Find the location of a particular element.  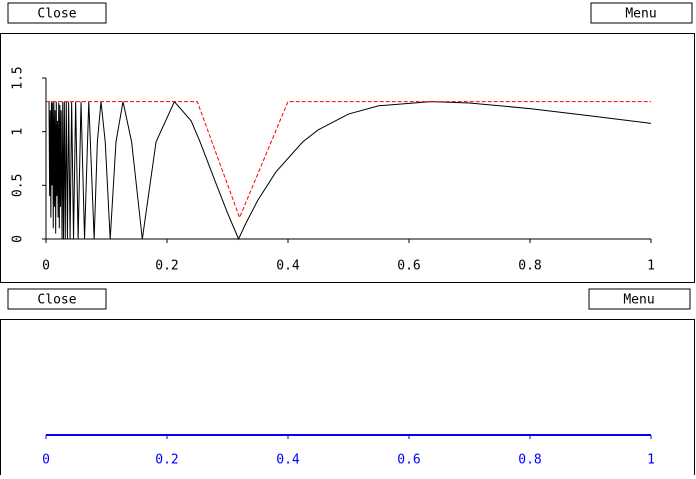

y-tick-label: 0.5 is located at coordinates (18, 185).